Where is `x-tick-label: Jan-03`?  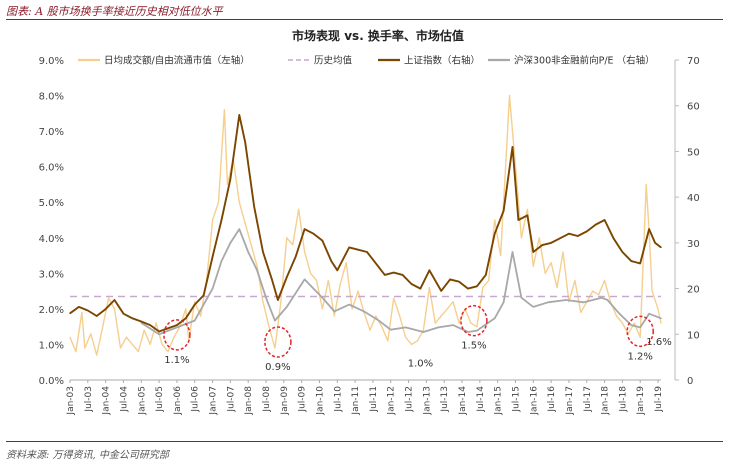 x-tick-label: Jan-03 is located at coordinates (71, 401).